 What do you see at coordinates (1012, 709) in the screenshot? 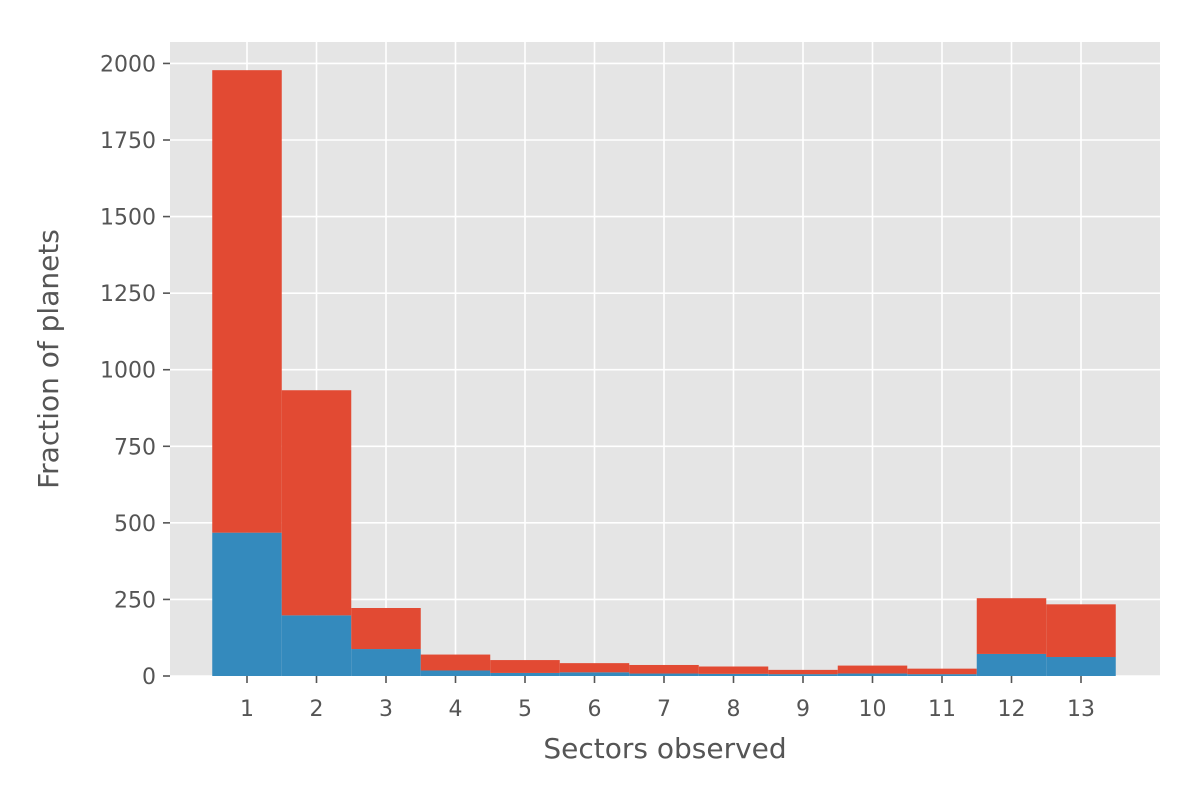
I see `x-tick-label: 12` at bounding box center [1012, 709].